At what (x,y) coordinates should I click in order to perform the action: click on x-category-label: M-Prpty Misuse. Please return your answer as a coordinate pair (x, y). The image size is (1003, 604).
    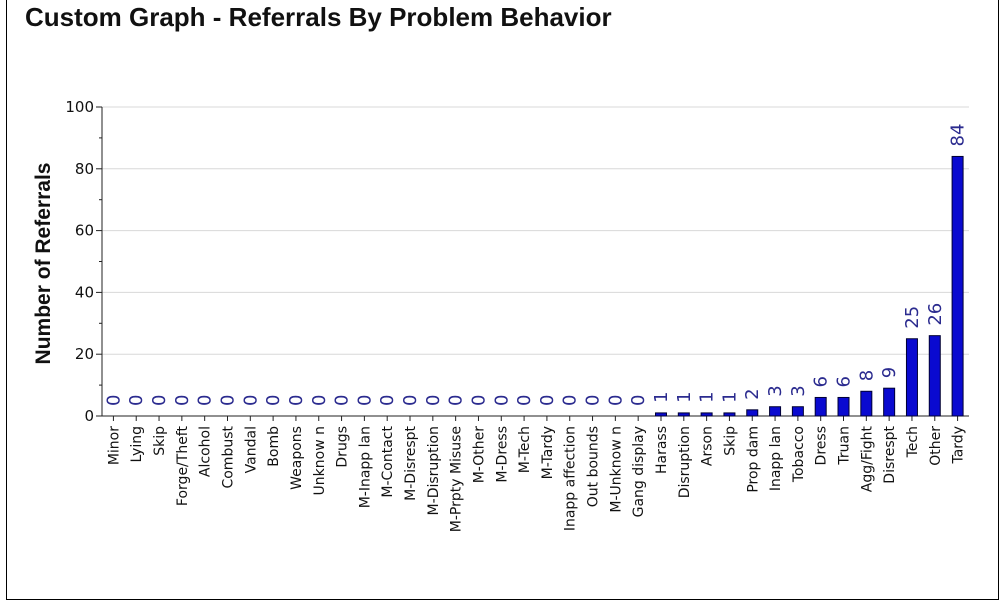
    Looking at the image, I should click on (457, 479).